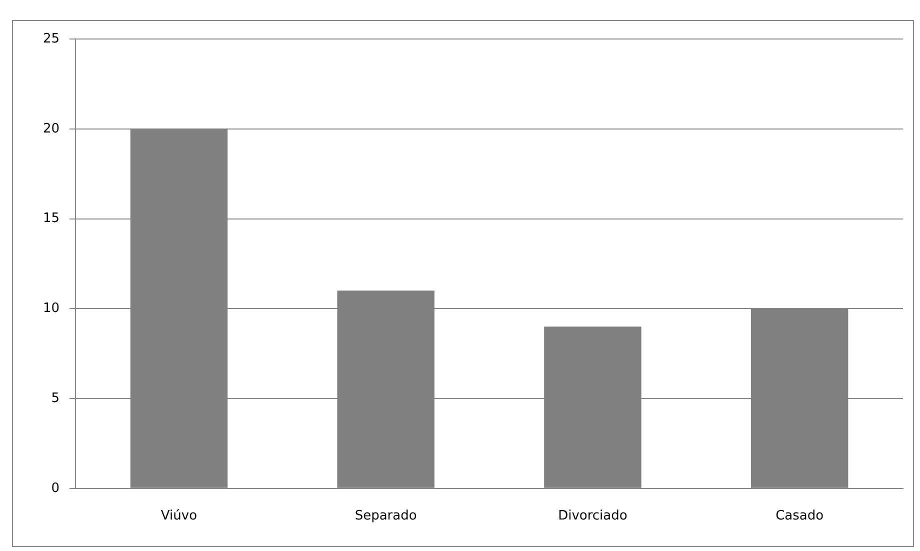 This screenshot has width=920, height=551. I want to click on x-tick-label: Separado, so click(385, 516).